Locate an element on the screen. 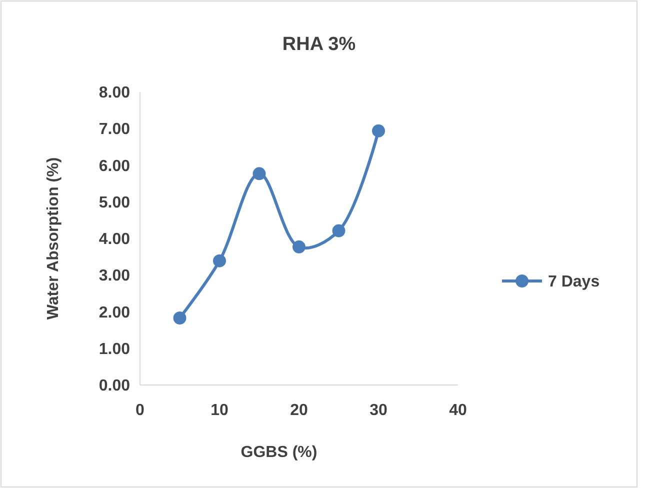 Image resolution: width=646 pixels, height=494 pixels. y-tick-label: 8.00 is located at coordinates (114, 93).